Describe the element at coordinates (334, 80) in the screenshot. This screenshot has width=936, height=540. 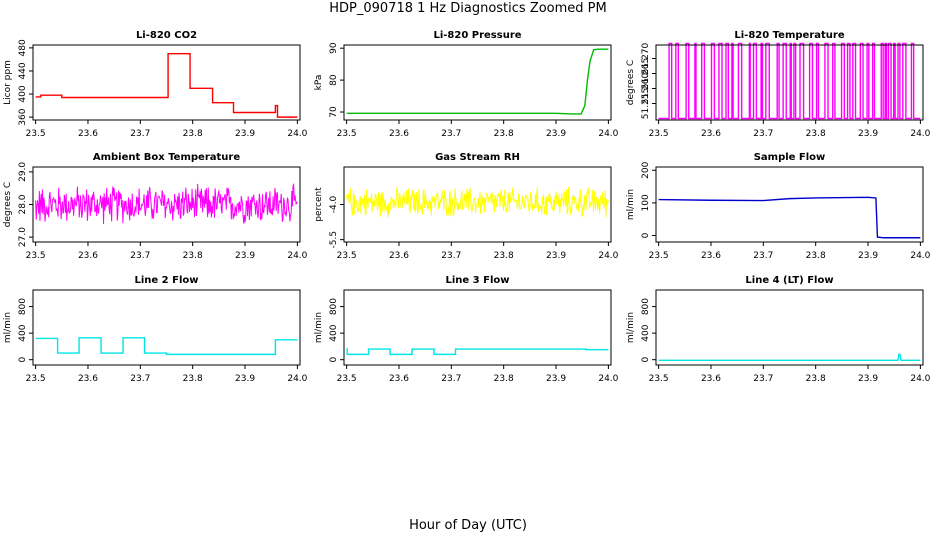
I see `panel-2-ytick-label: 80` at that location.